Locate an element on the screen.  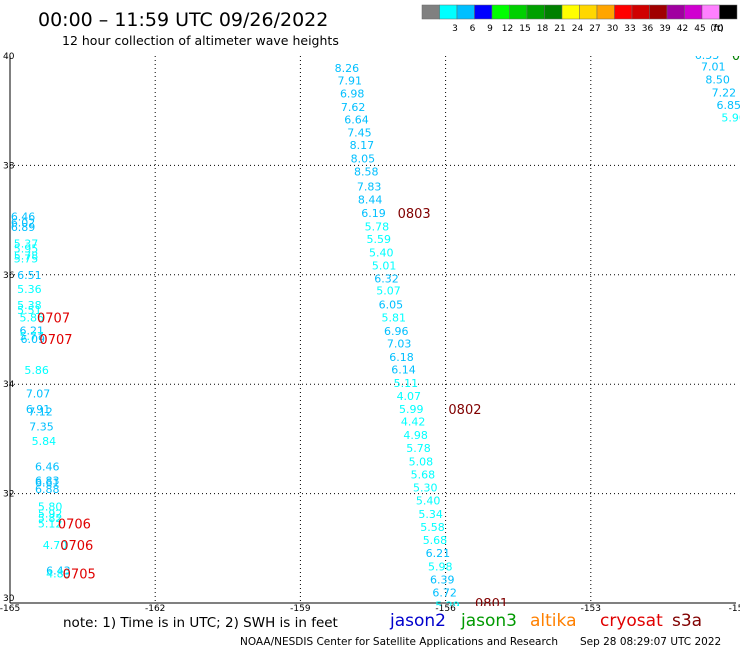
y-tick-label: 34 is located at coordinates (9, 385).